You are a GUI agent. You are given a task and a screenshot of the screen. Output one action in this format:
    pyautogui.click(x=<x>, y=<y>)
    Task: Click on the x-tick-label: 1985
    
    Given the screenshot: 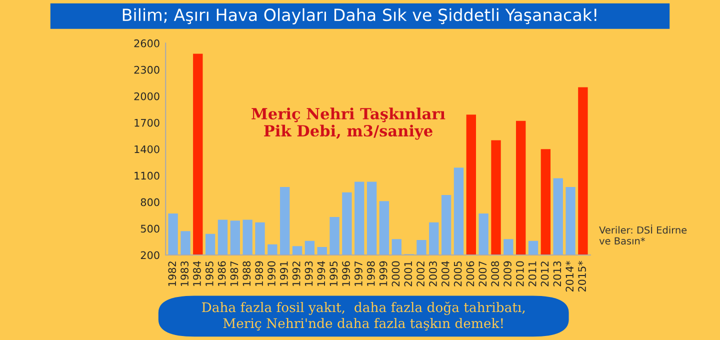 What is the action you would take?
    pyautogui.click(x=209, y=273)
    